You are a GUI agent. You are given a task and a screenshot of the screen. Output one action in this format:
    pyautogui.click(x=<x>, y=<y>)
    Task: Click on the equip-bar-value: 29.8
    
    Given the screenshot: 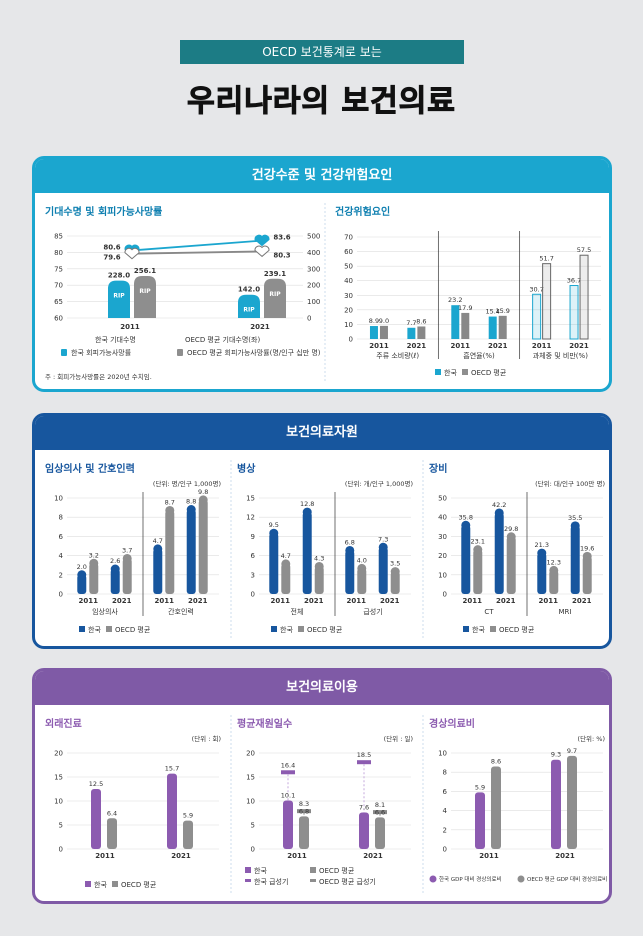 What is the action you would take?
    pyautogui.click(x=511, y=529)
    